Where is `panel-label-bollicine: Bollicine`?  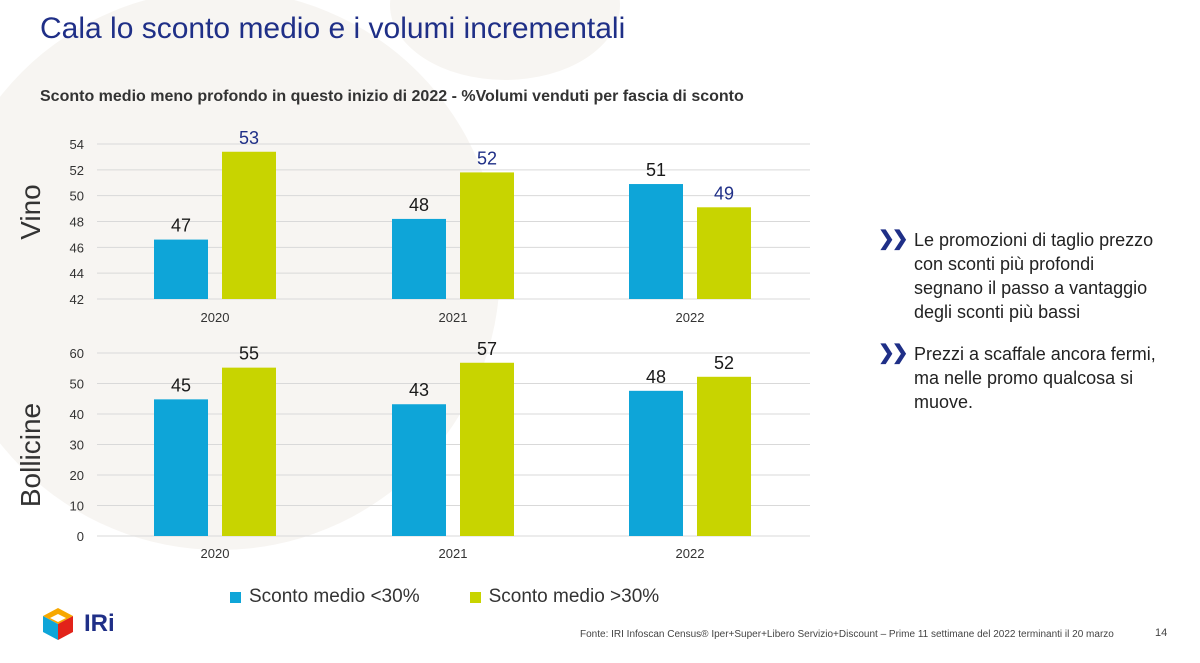
panel-label-bollicine: Bollicine is located at coordinates (30, 455).